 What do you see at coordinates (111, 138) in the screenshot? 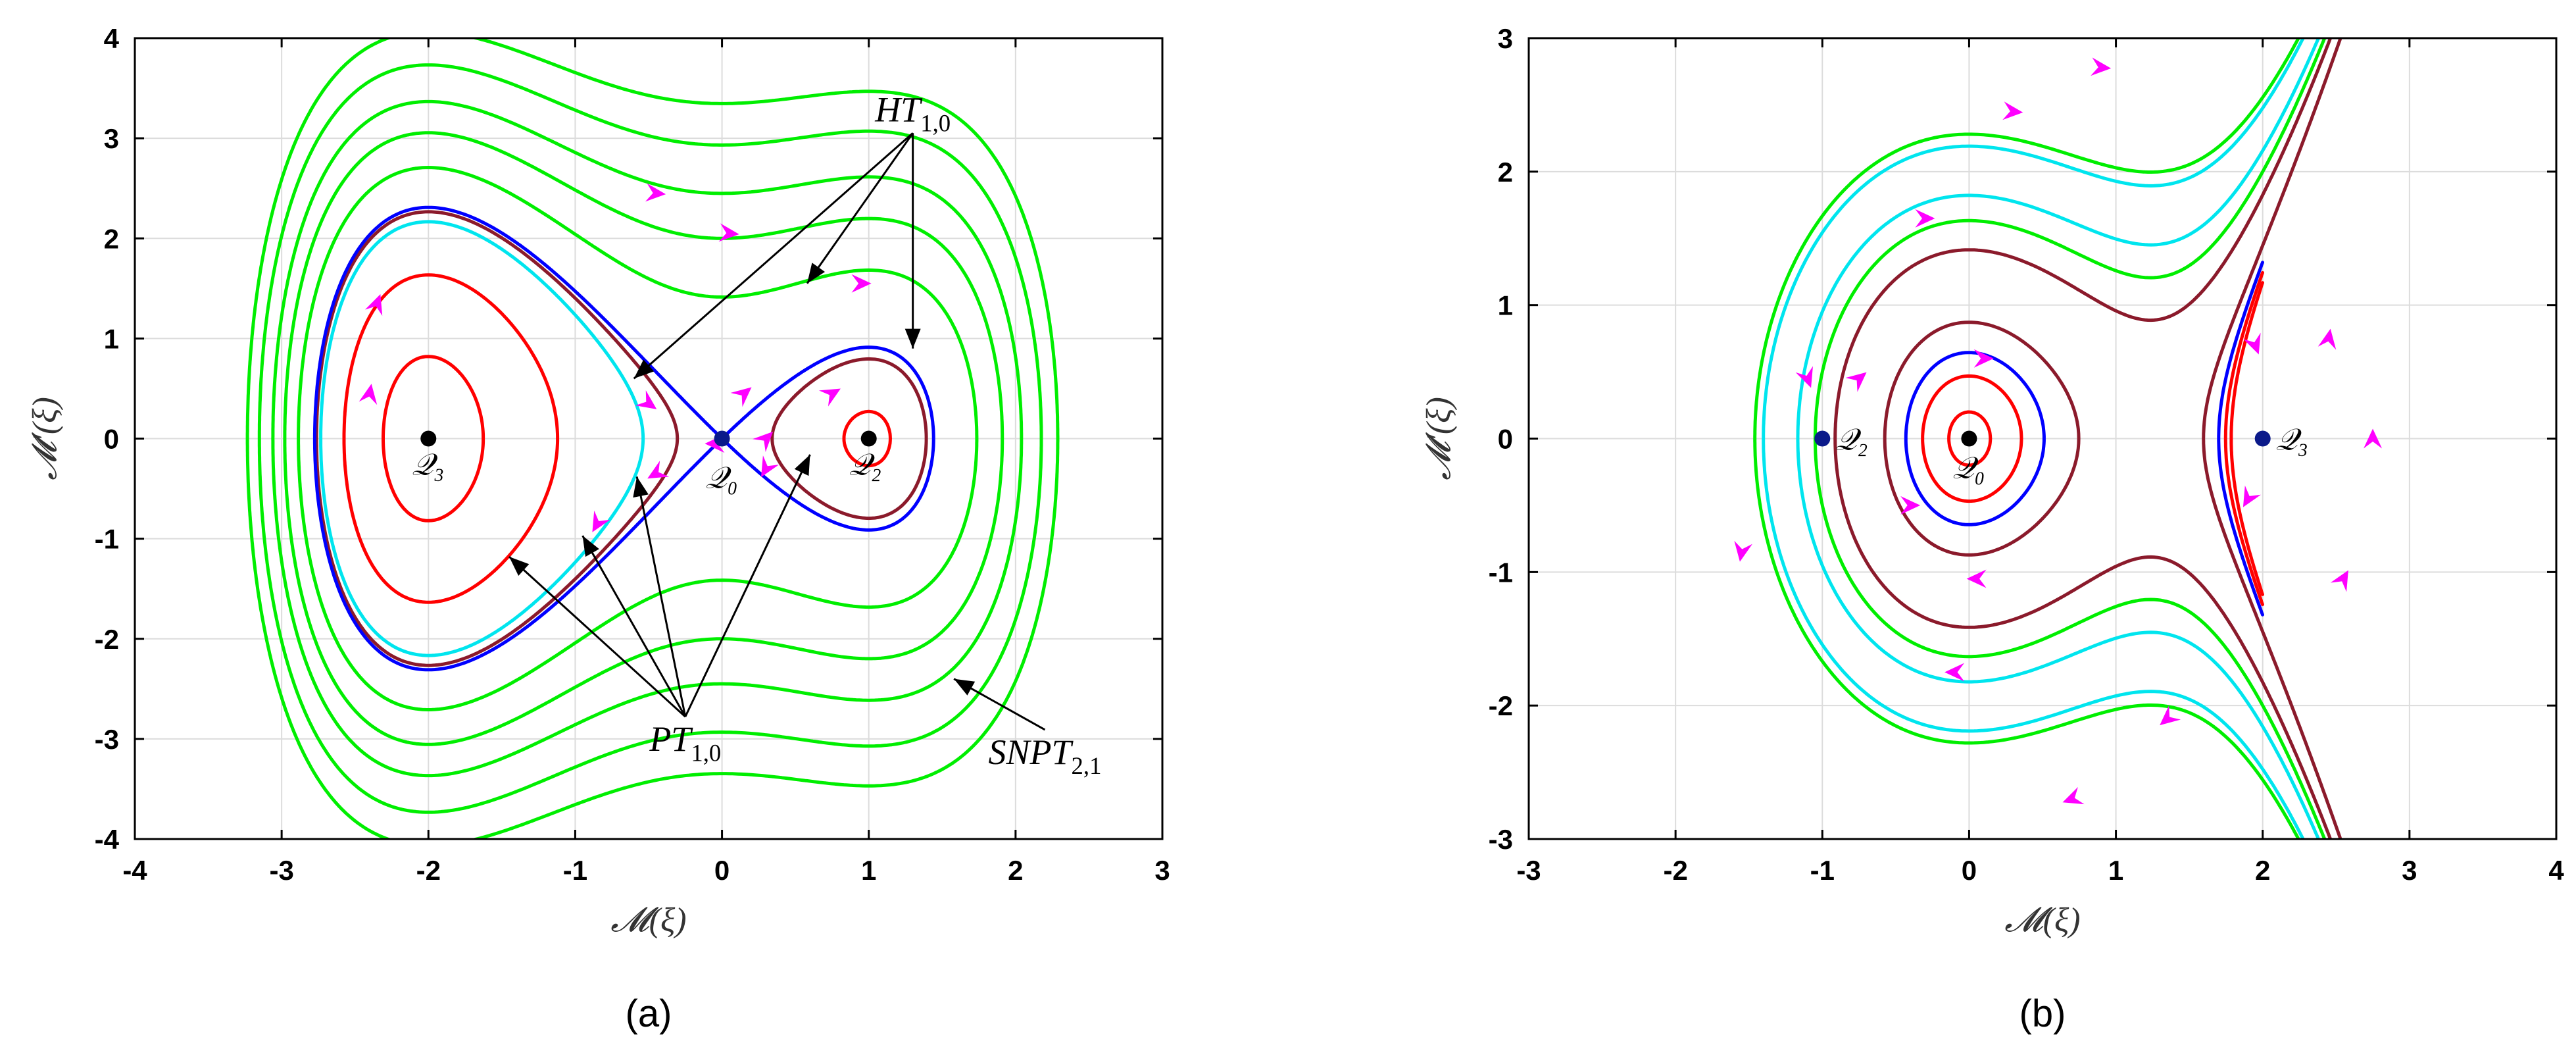
I see `y-tick-label: 3` at bounding box center [111, 138].